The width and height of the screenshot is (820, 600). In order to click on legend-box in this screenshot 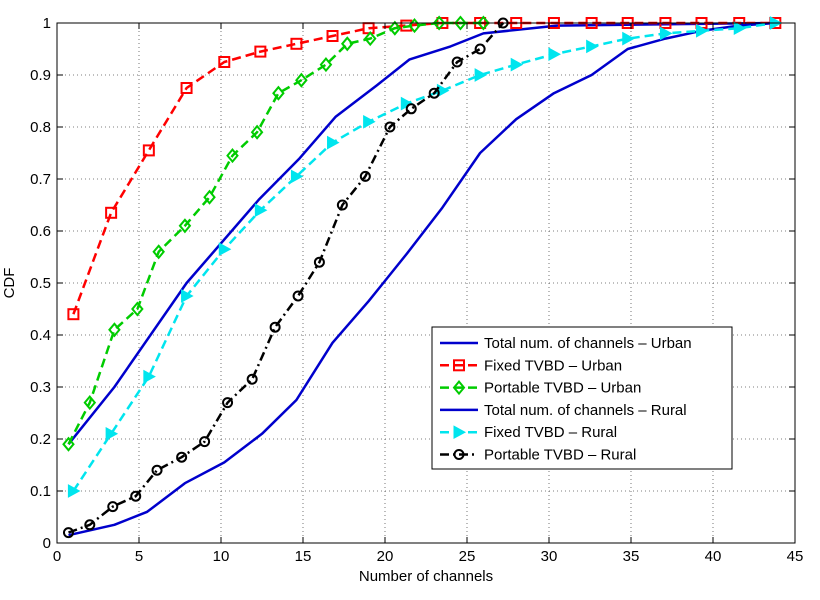, I will do `click(582, 398)`.